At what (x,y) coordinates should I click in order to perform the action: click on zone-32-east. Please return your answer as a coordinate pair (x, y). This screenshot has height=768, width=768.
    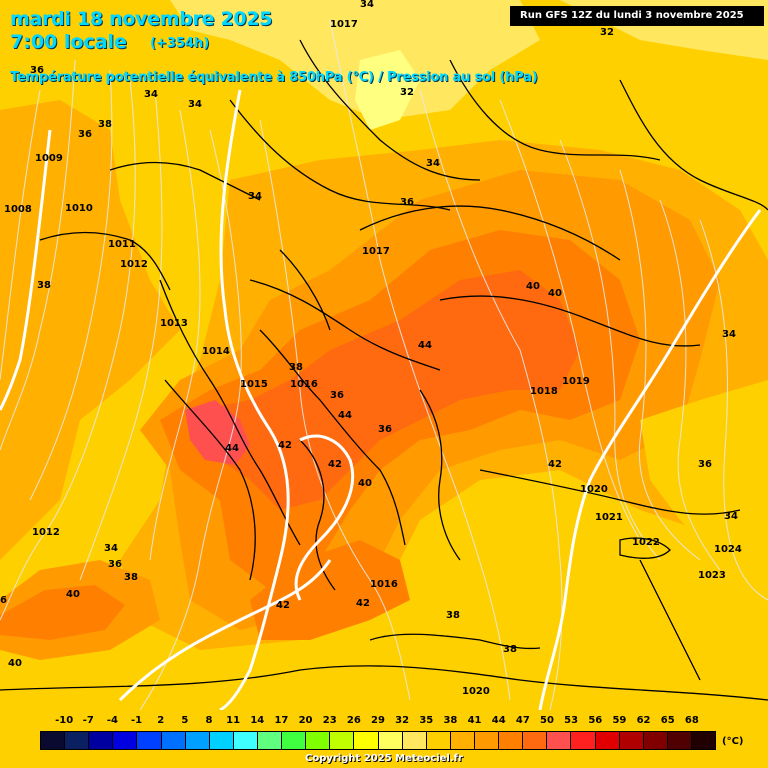
    Looking at the image, I should click on (704, 470).